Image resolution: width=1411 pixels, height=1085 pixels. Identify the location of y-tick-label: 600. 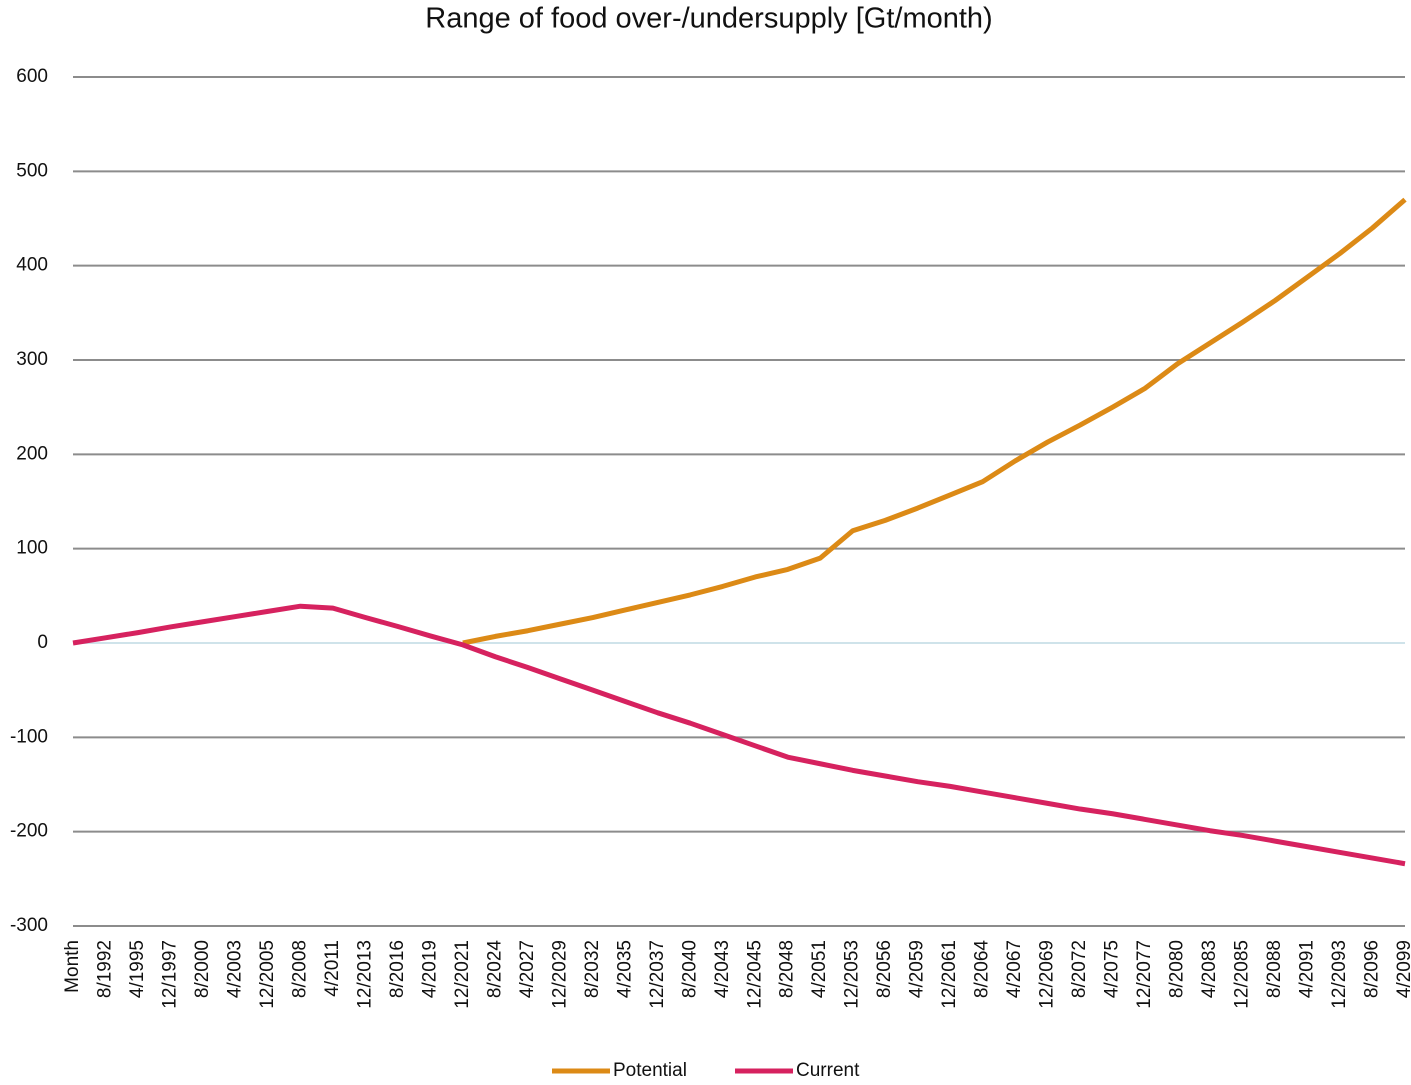
(32, 76).